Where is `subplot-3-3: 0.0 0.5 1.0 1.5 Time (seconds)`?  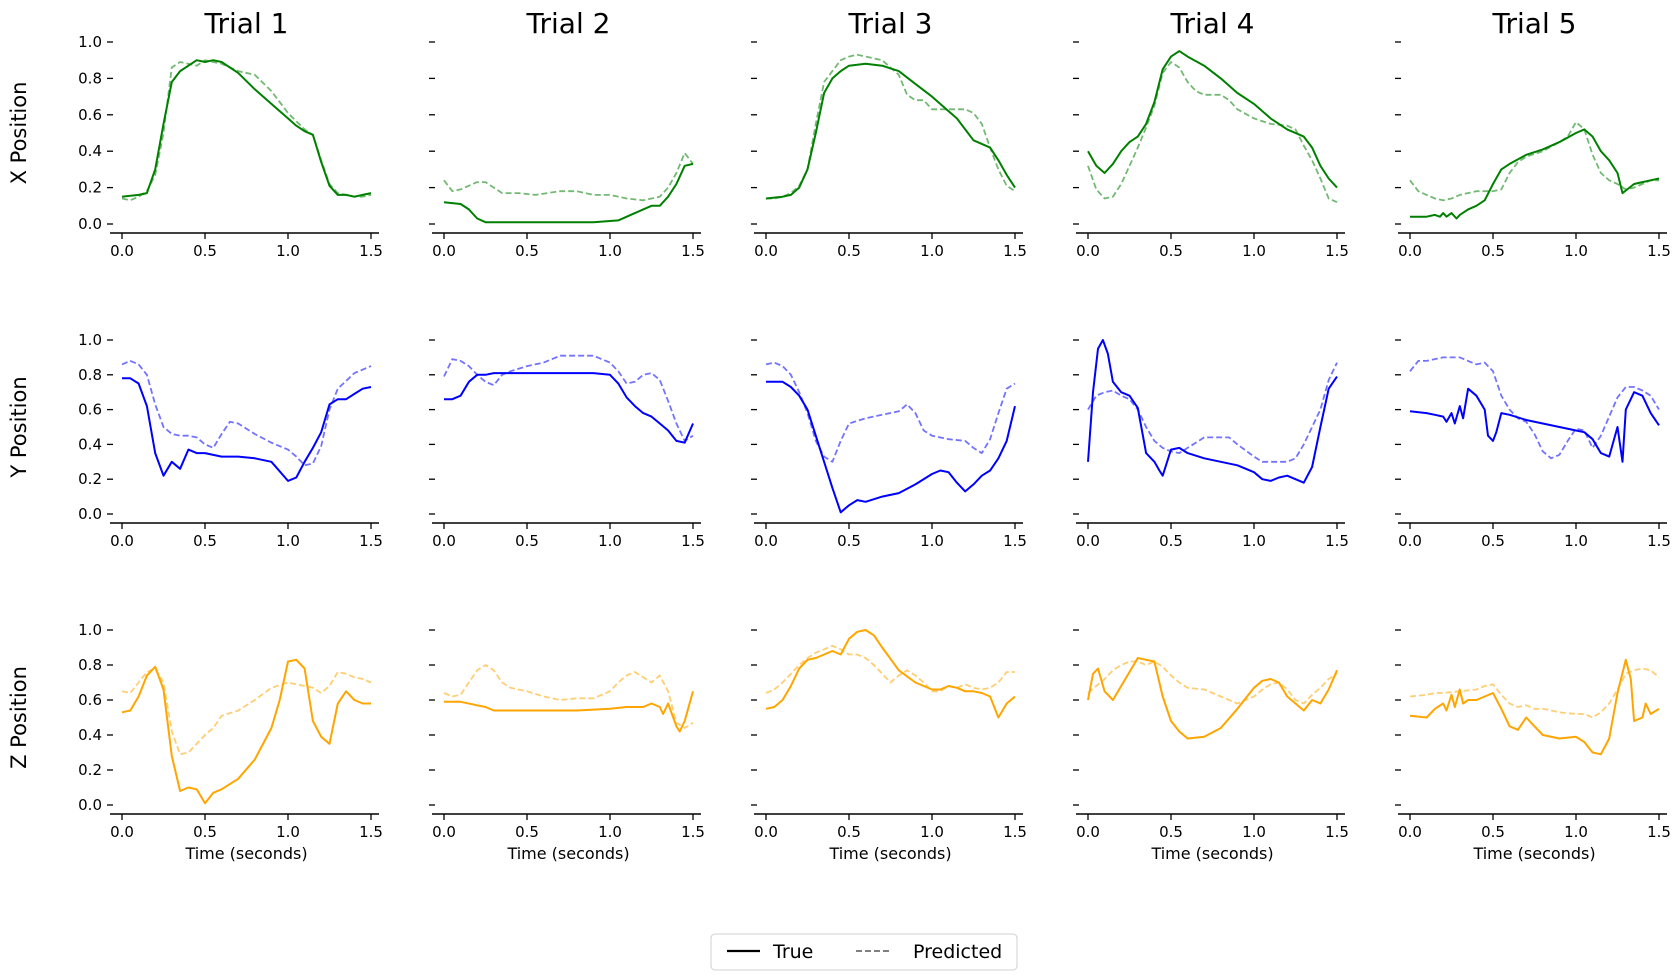
subplot-3-3: 0.0 0.5 1.0 1.5 Time (seconds) is located at coordinates (889, 746).